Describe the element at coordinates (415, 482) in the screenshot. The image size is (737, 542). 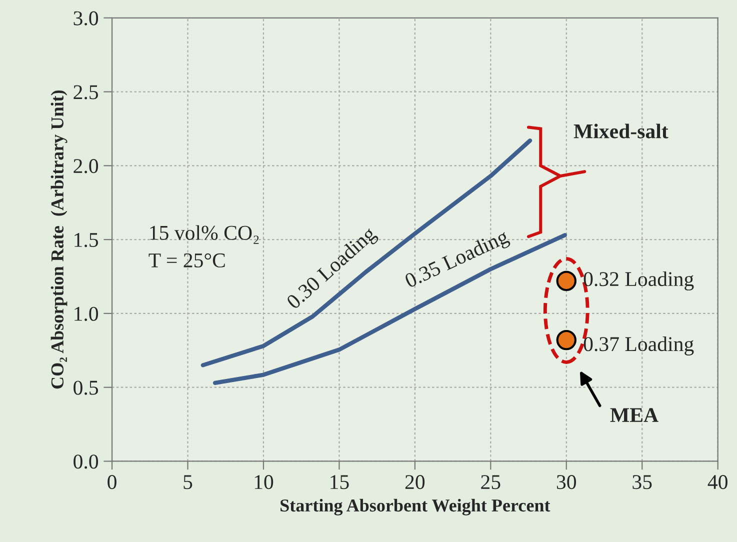
I see `x-tick-label: 20` at that location.